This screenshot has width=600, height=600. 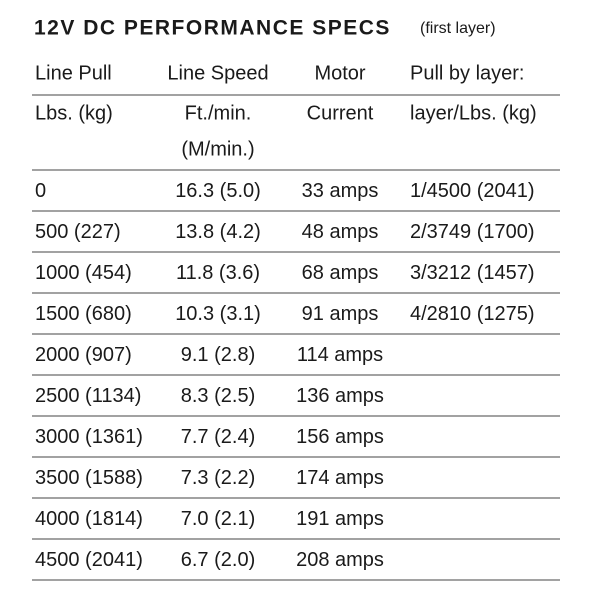 What do you see at coordinates (217, 149) in the screenshot?
I see `header-cell: (M/min.)` at bounding box center [217, 149].